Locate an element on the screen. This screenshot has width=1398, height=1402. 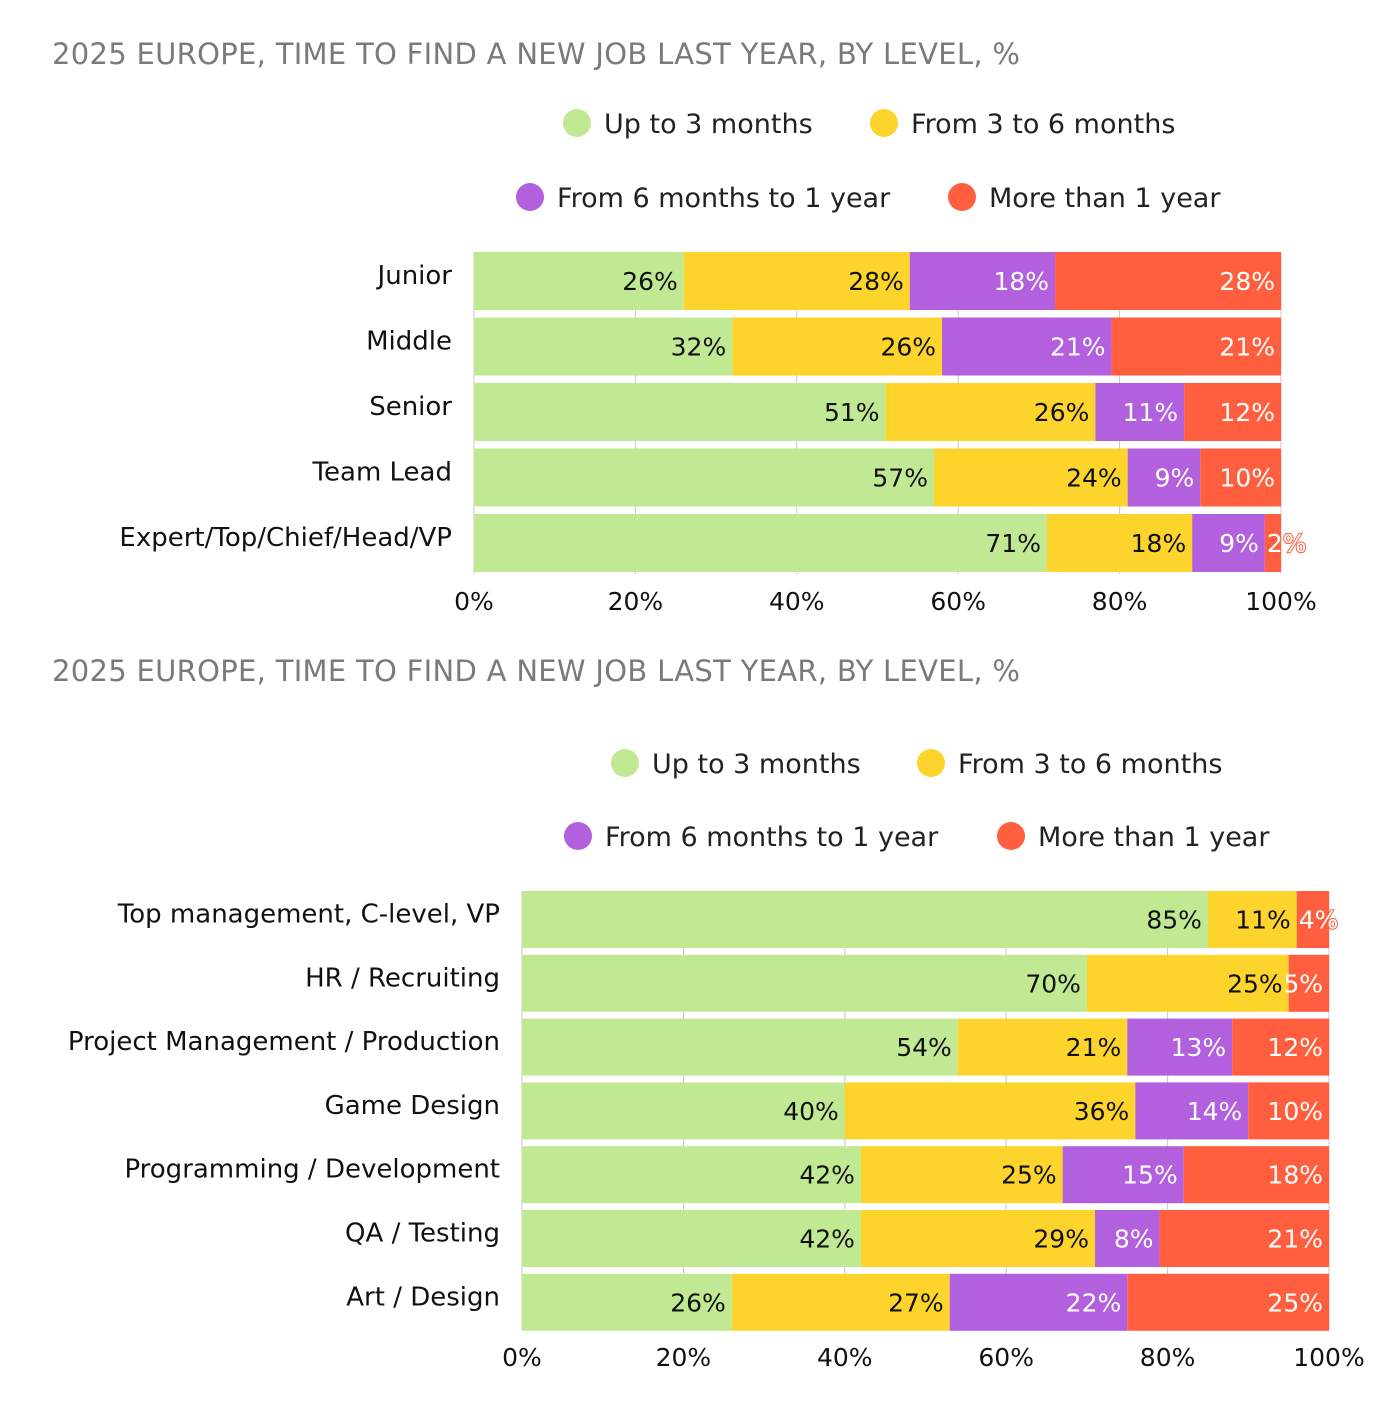
chart-2-x-axis-ticks: 0% 20% 40% 60% 80% 100% is located at coordinates (933, 1357).